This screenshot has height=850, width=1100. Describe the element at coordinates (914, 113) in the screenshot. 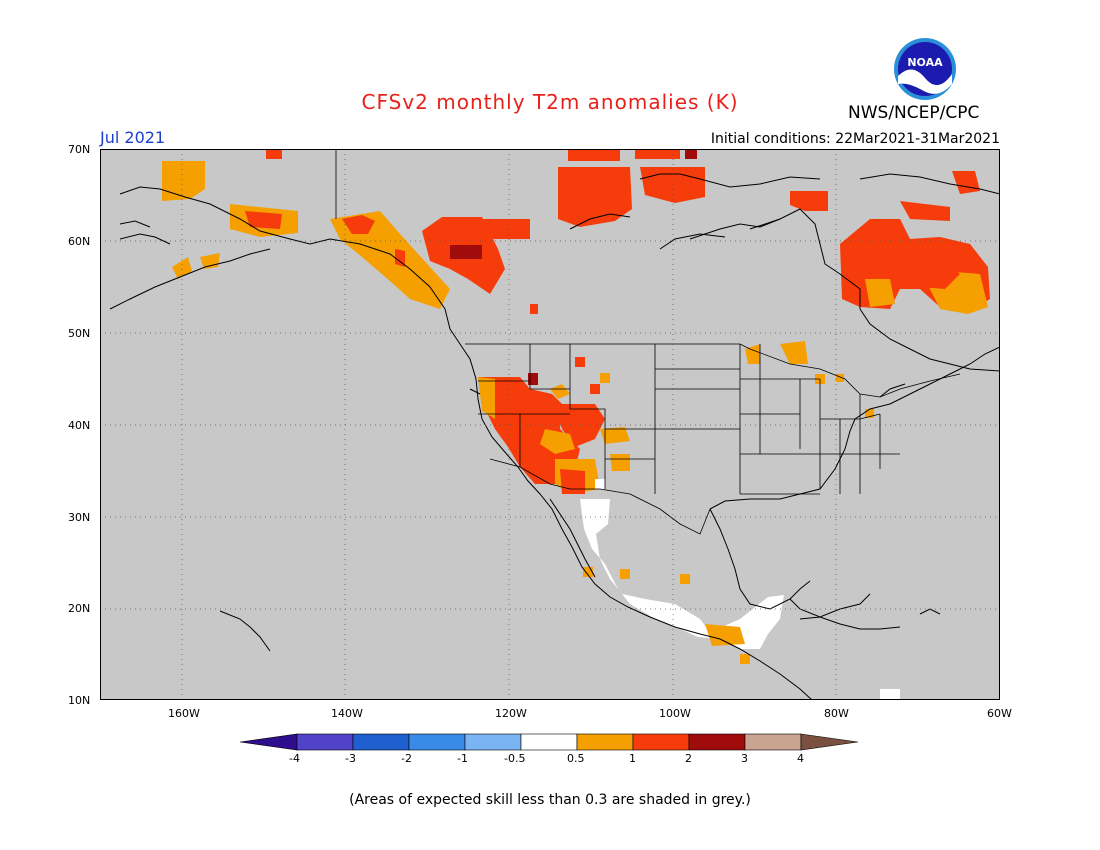

I see `agency-label: NWS/NCEP/CPC` at that location.